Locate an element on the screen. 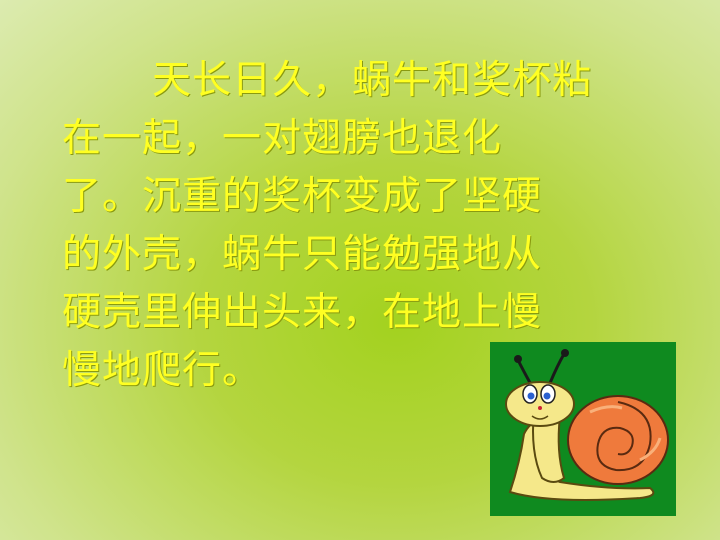  story-line-3: 了。沉重的奖杯变成了坚硬 is located at coordinates (302, 196).